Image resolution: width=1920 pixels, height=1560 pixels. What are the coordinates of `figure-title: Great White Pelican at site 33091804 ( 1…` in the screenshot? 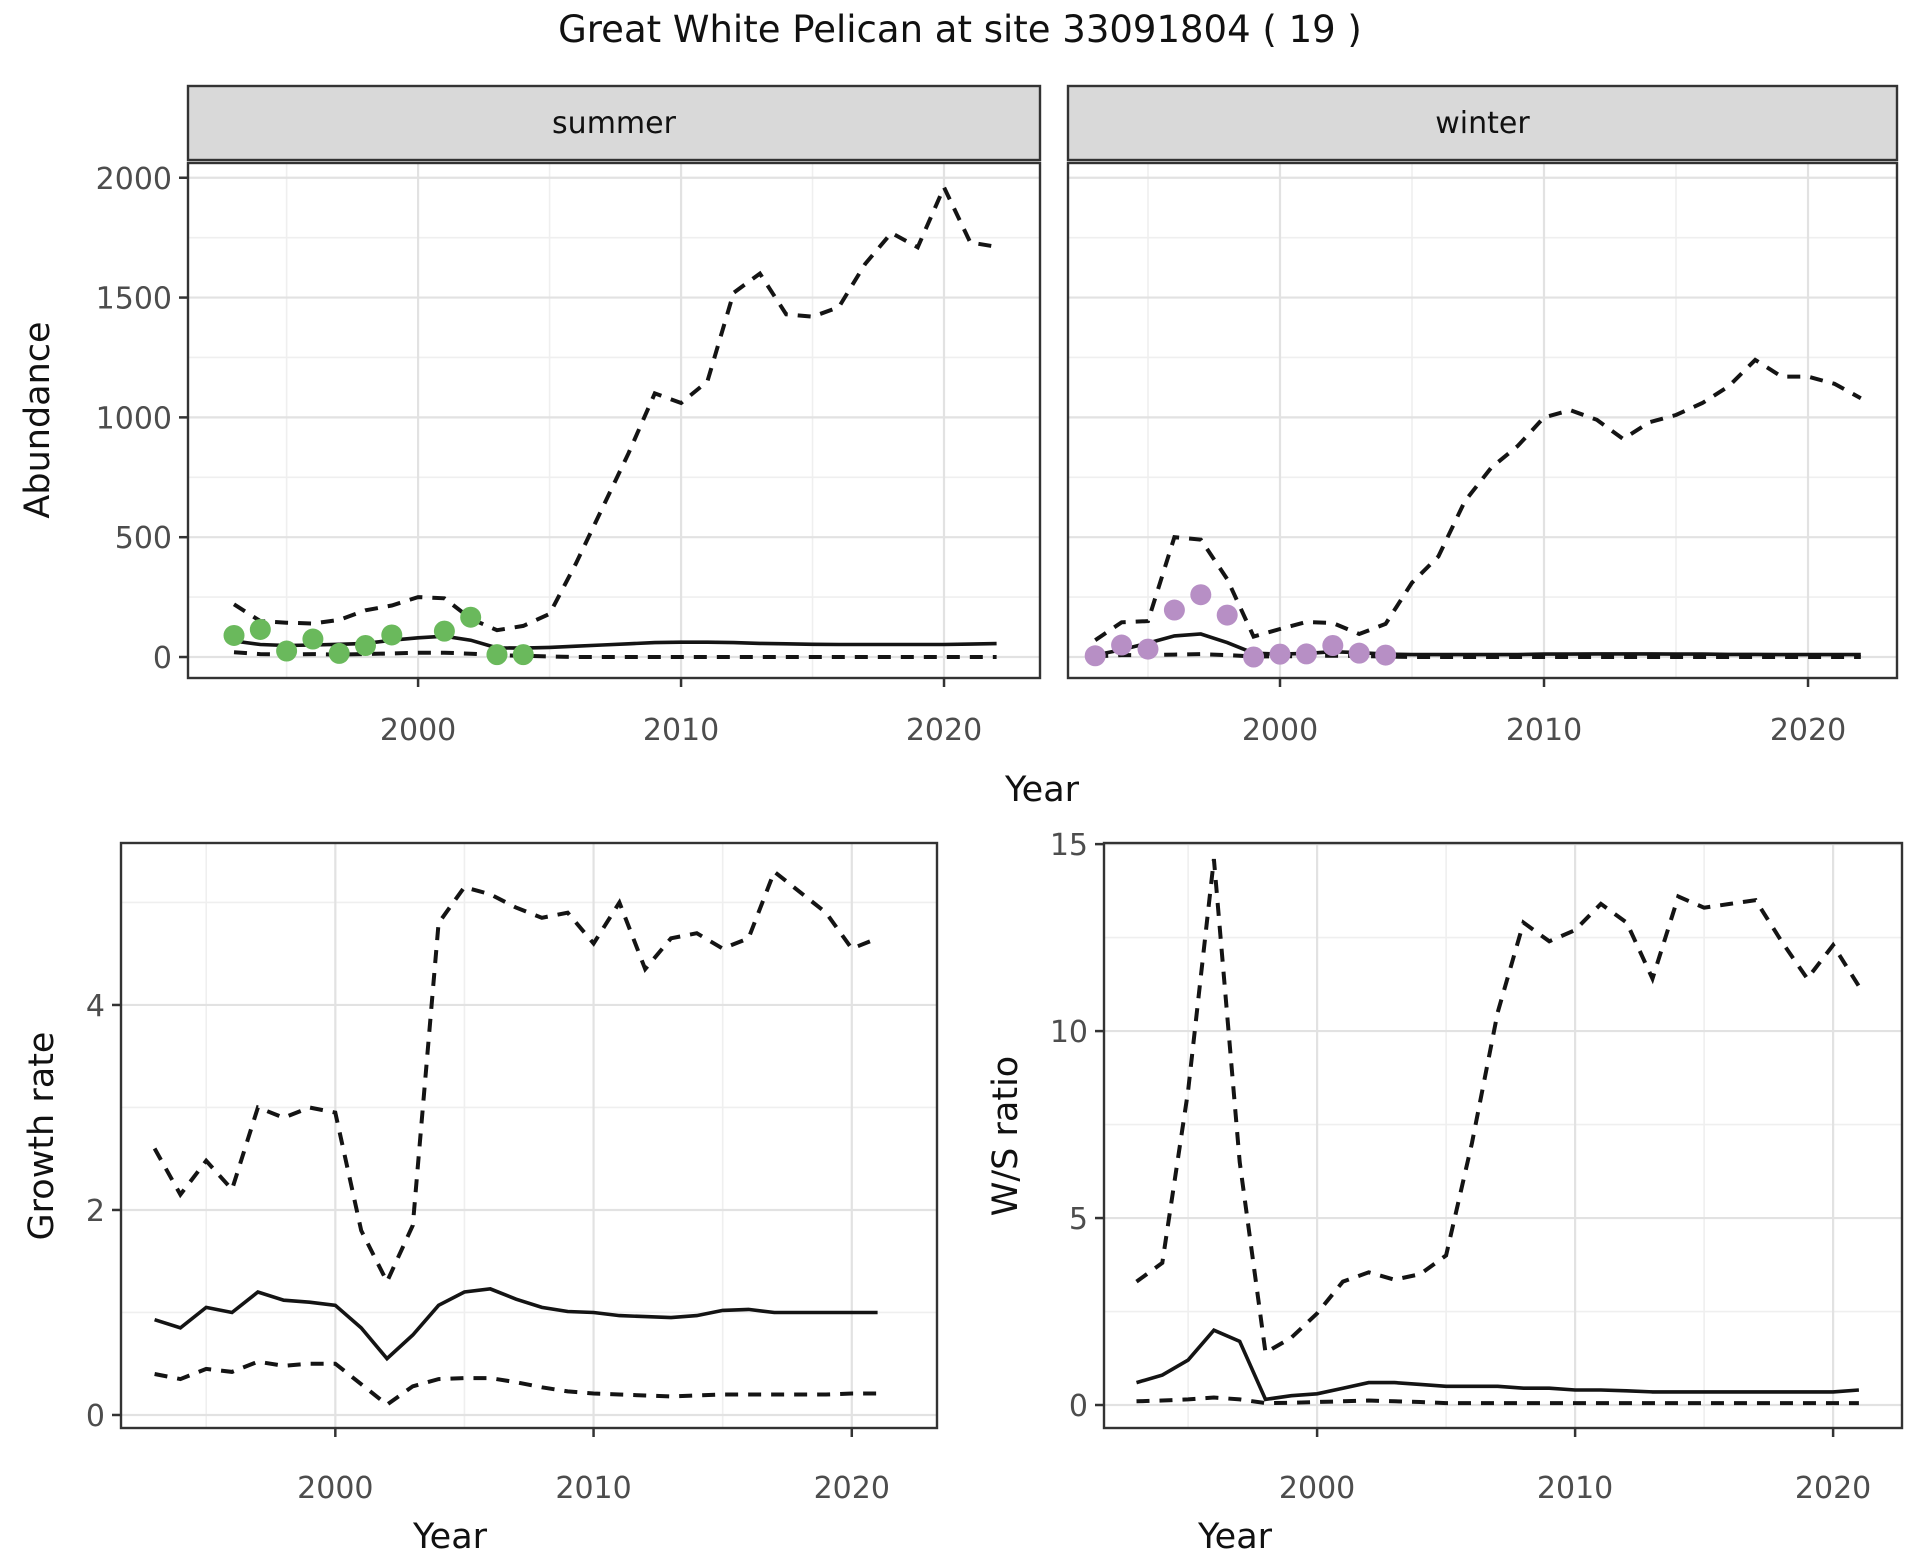 It's located at (960, 29).